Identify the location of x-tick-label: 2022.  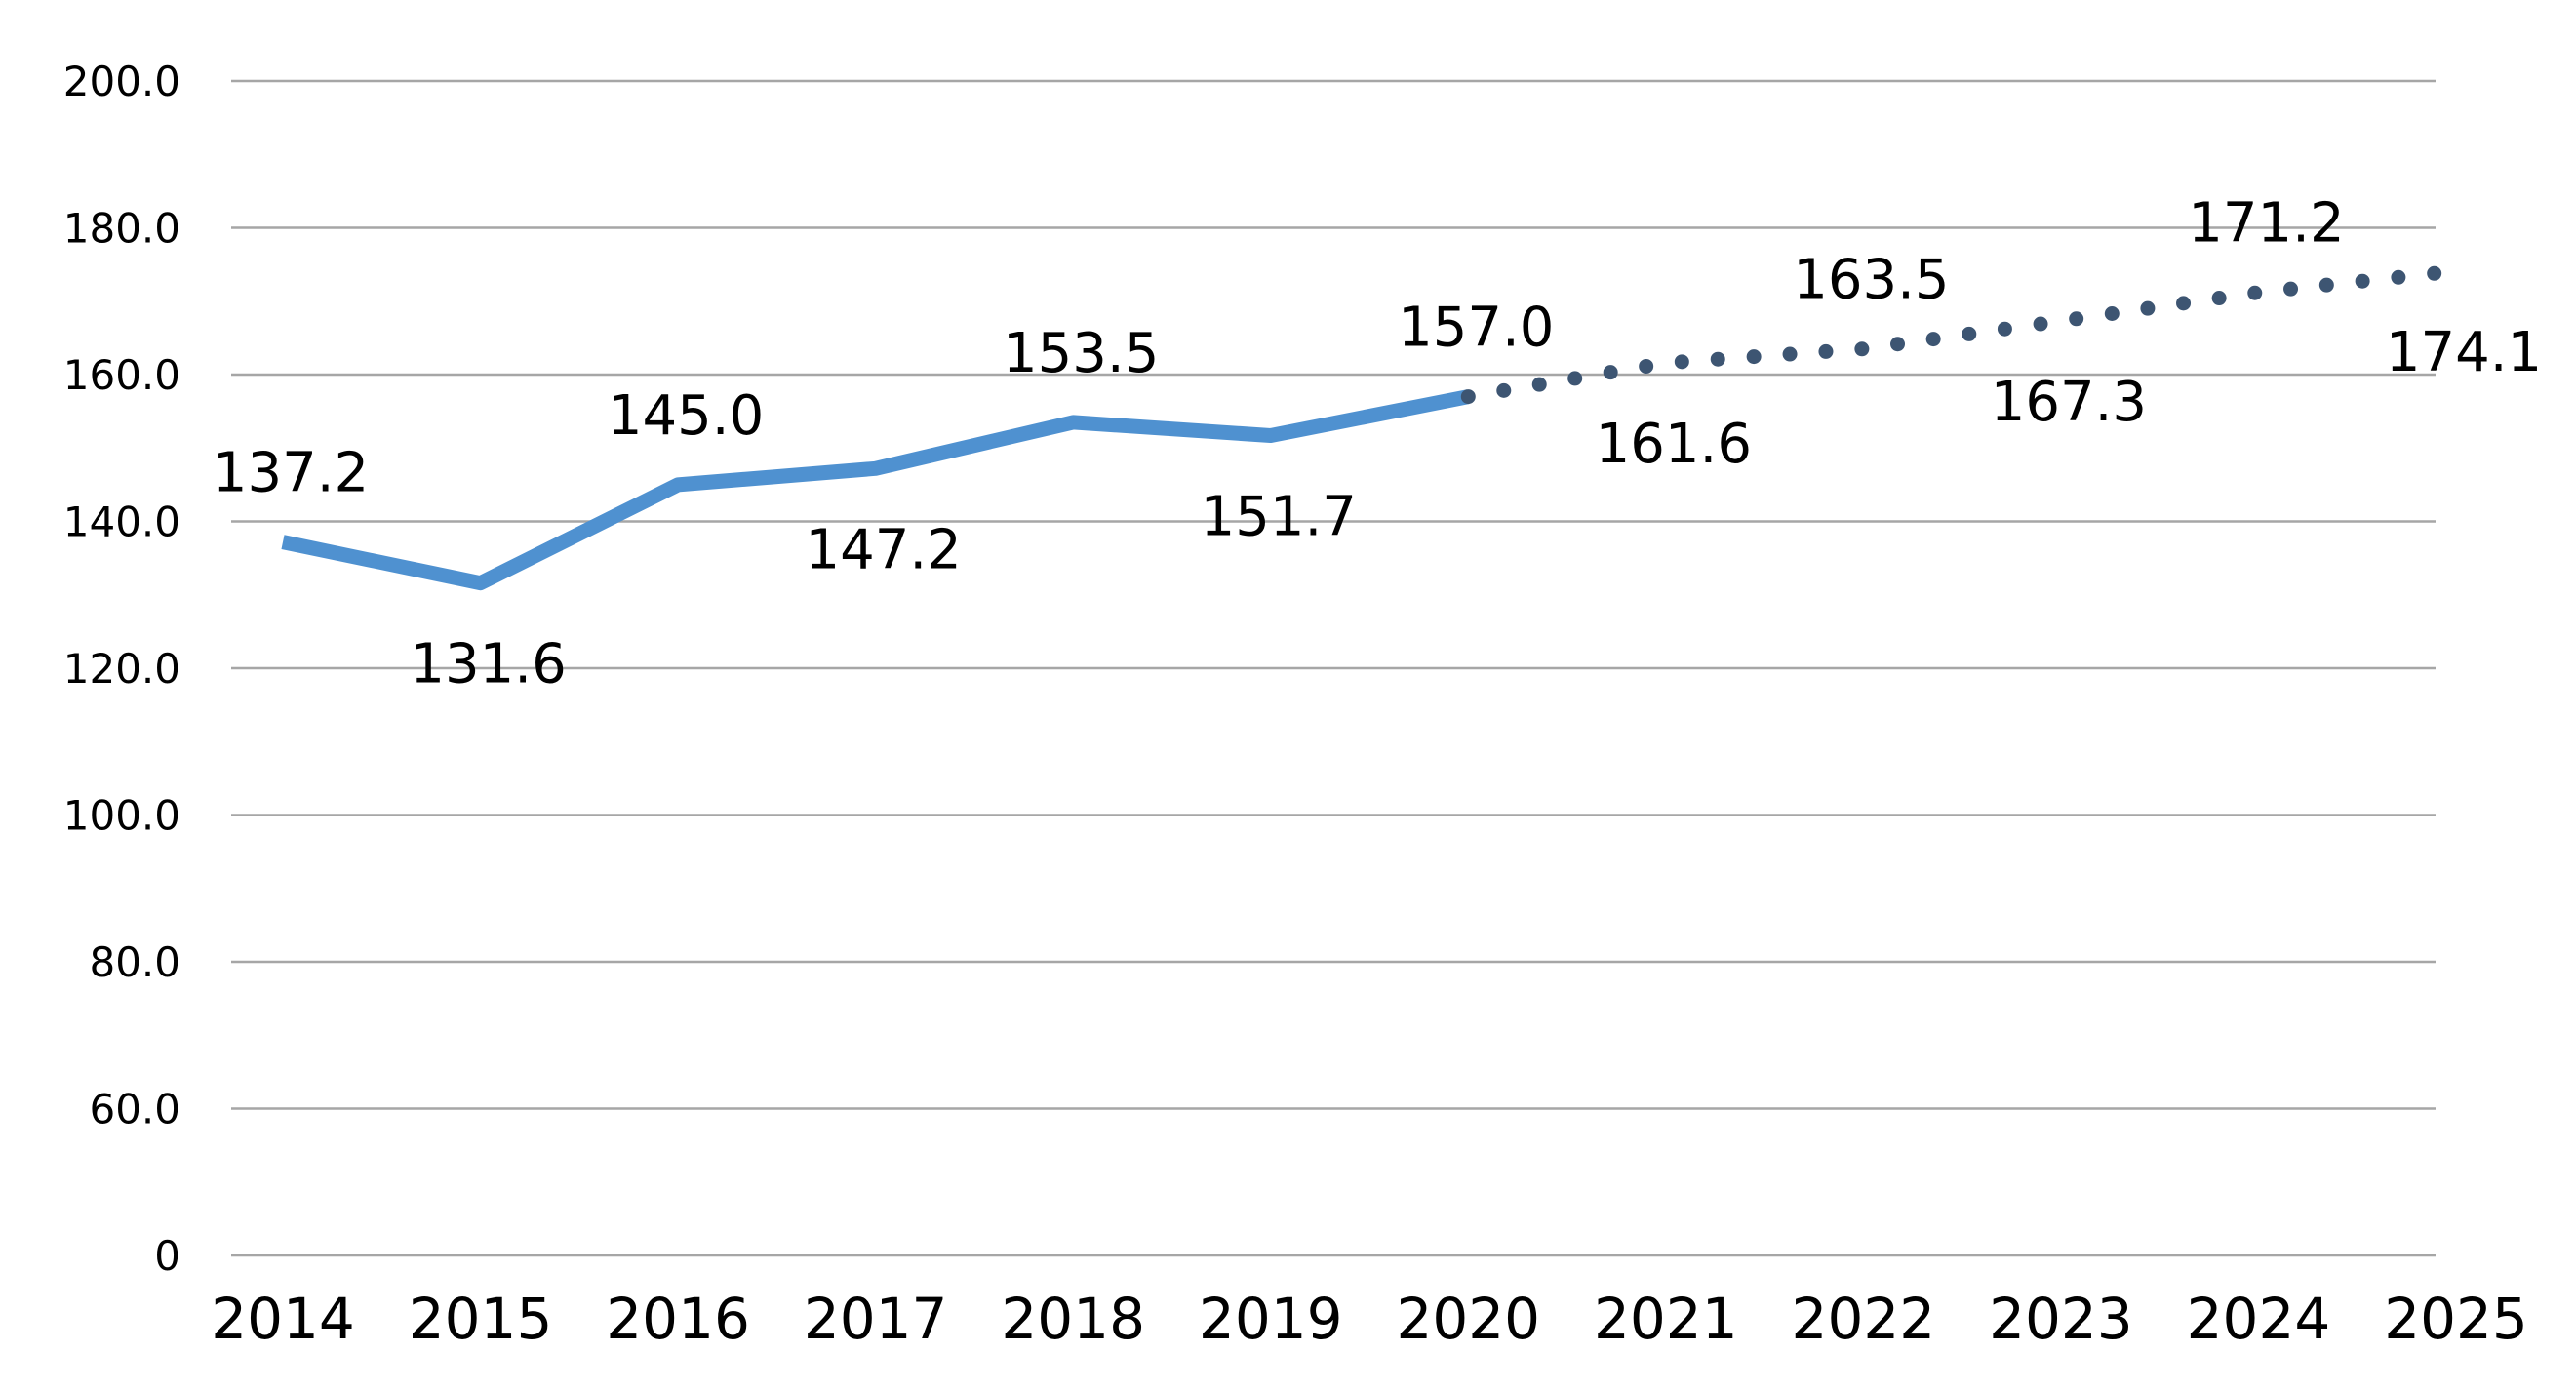
(1864, 1319).